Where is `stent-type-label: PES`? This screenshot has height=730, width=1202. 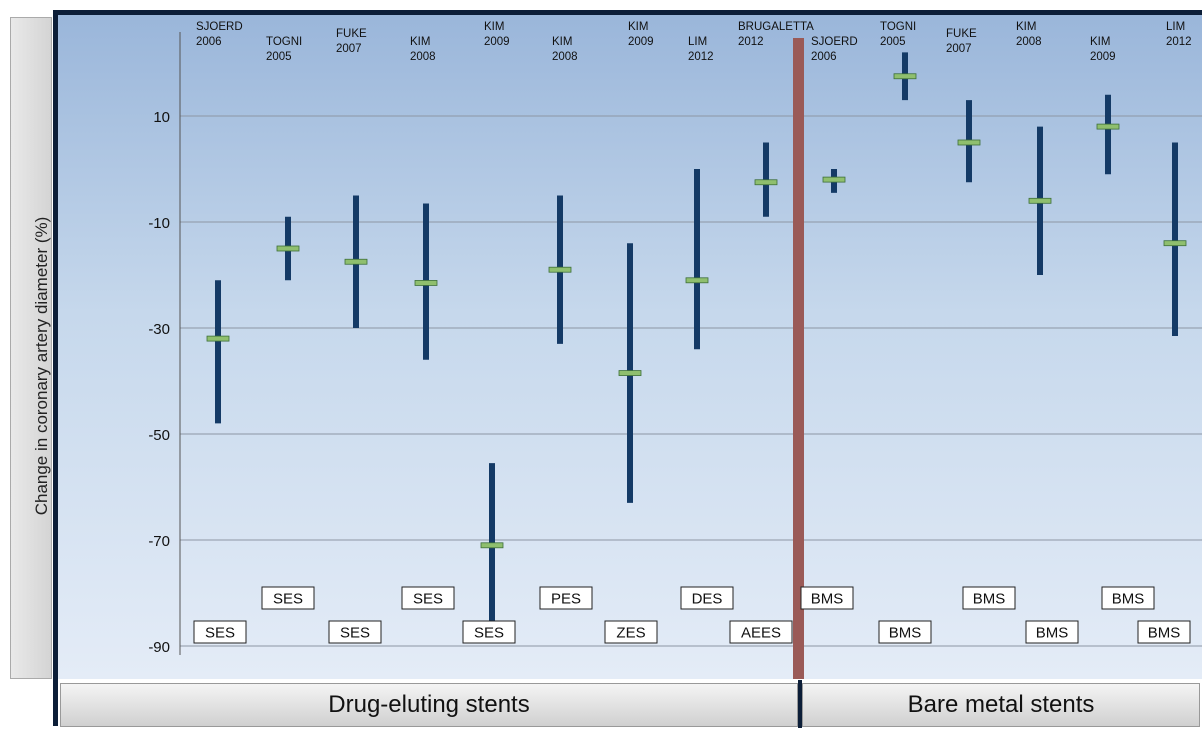 stent-type-label: PES is located at coordinates (566, 599).